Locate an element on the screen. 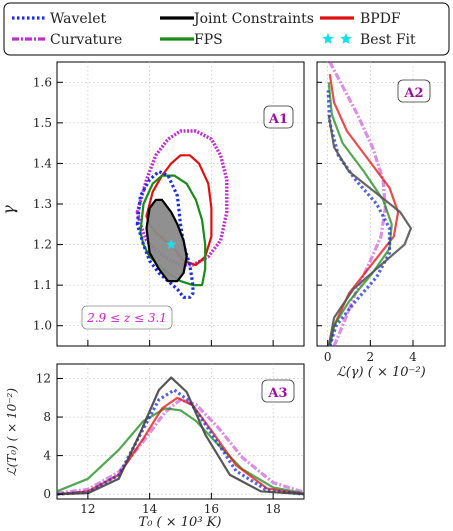 The width and height of the screenshot is (453, 531). a2-tick-label-x: 2 is located at coordinates (371, 357).